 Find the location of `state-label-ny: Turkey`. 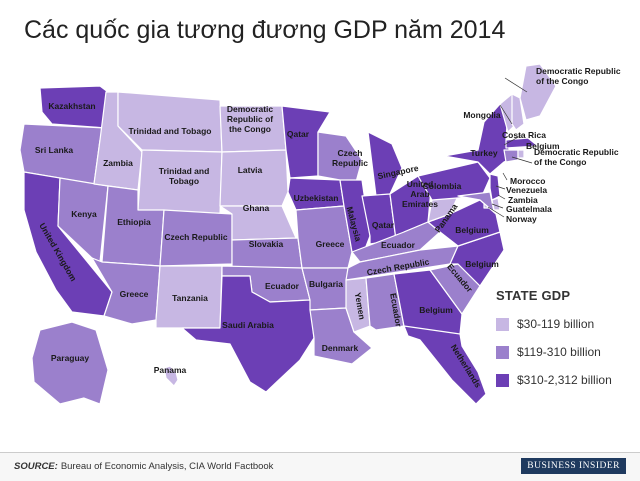

state-label-ny: Turkey is located at coordinates (484, 153).